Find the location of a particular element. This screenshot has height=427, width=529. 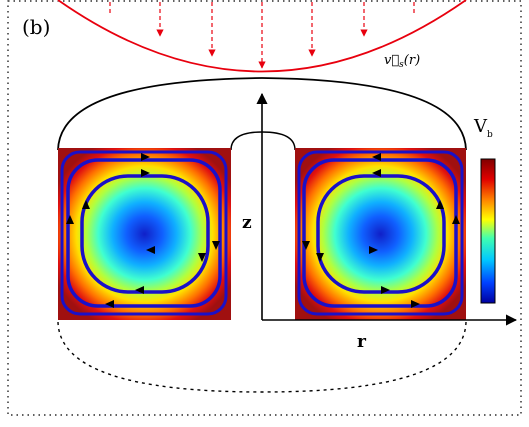

colorbar: Vb is located at coordinates (484, 210).